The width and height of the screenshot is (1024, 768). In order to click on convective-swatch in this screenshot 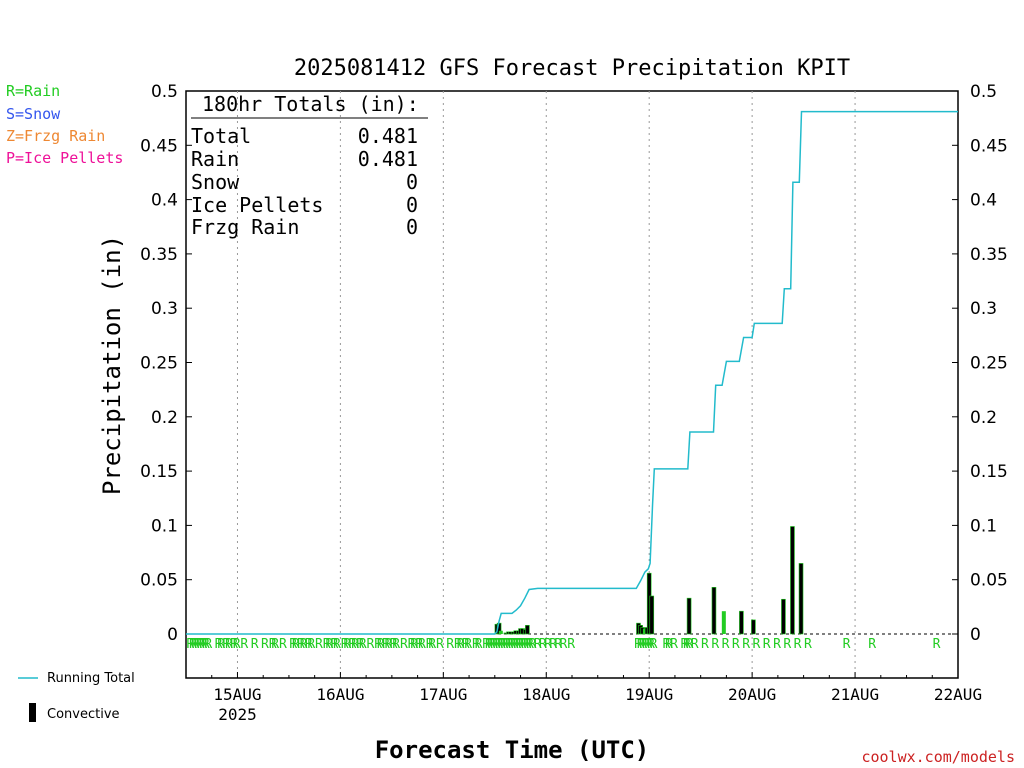, I will do `click(32, 712)`.